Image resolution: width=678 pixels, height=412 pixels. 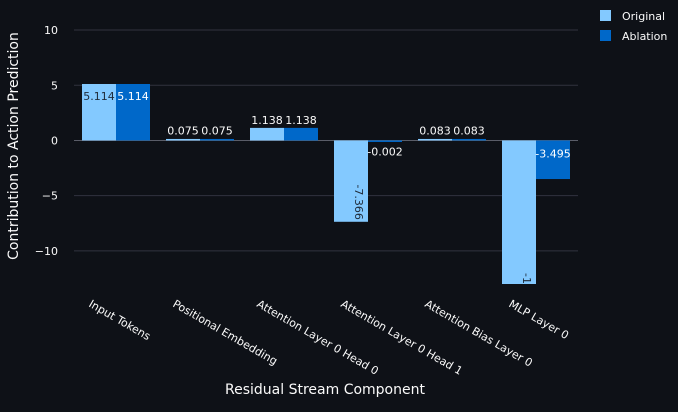 What do you see at coordinates (46, 251) in the screenshot?
I see `y-tick-label: −10` at bounding box center [46, 251].